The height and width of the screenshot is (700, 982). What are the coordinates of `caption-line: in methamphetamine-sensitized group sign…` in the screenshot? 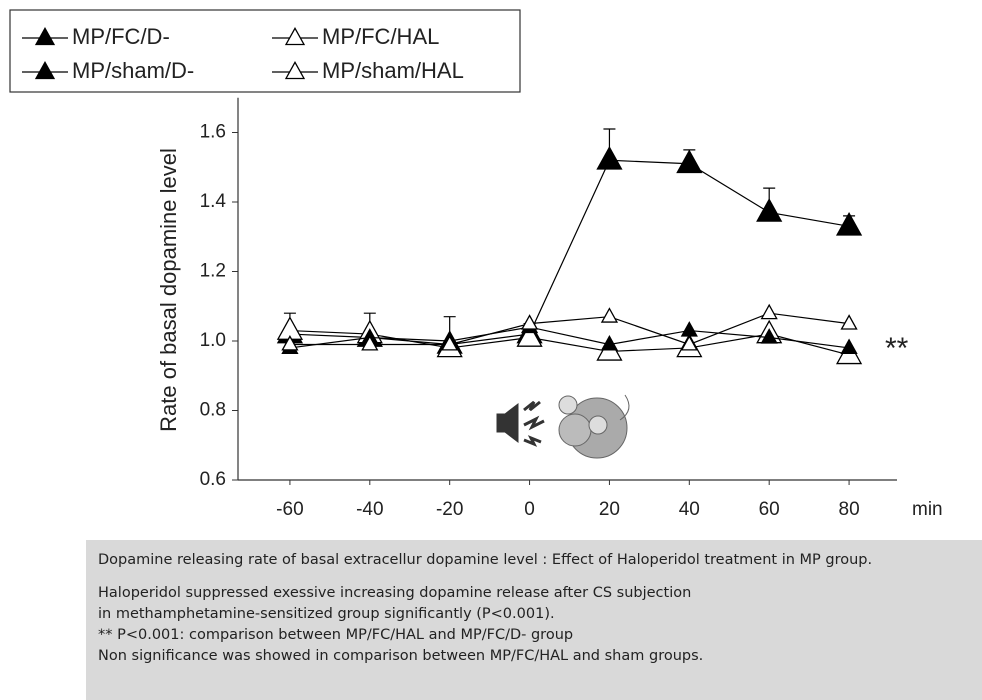 It's located at (326, 614).